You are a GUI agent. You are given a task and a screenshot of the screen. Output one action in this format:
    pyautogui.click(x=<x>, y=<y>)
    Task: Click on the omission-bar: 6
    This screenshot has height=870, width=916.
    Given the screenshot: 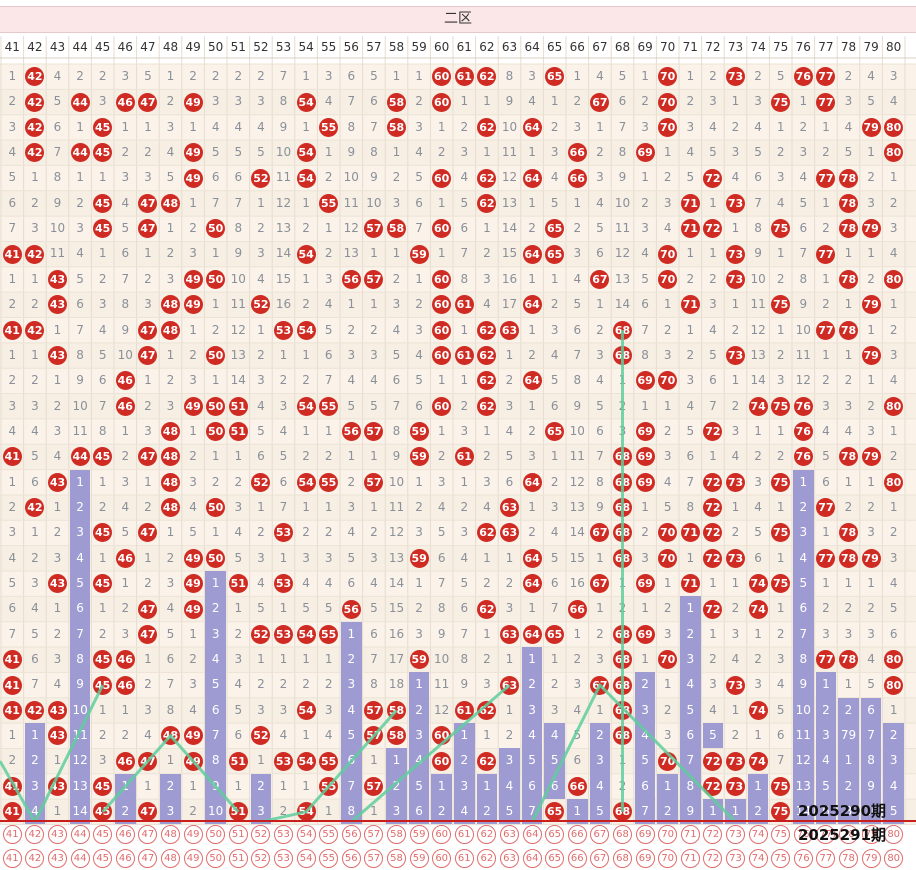 What is the action you would take?
    pyautogui.click(x=871, y=710)
    